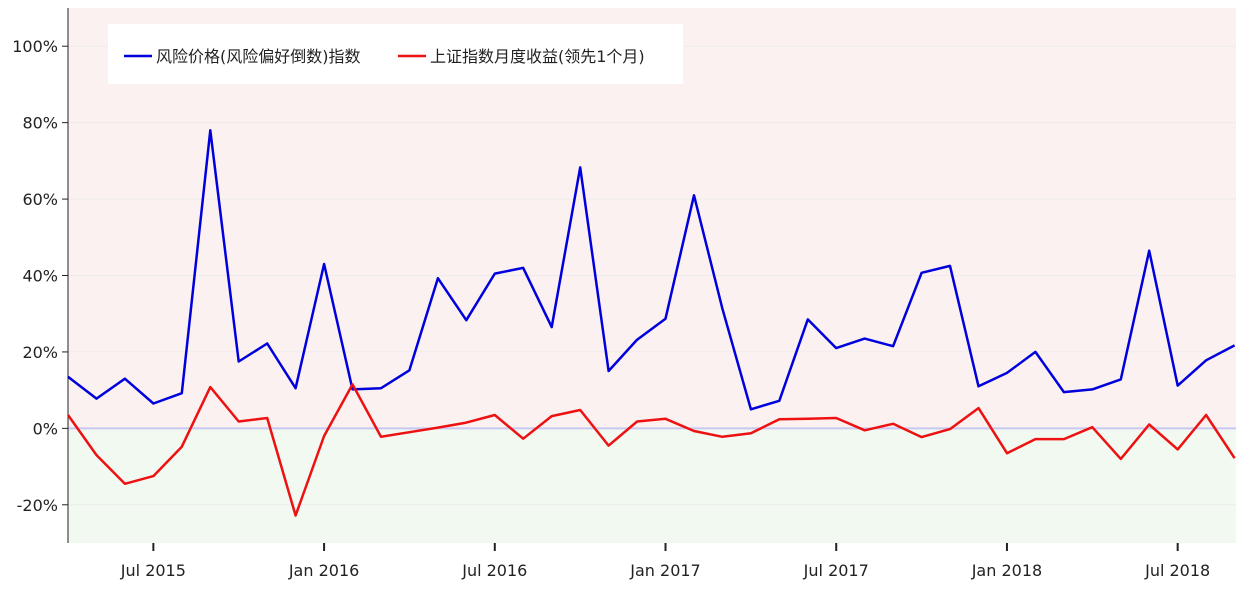 This screenshot has height=591, width=1242. Describe the element at coordinates (537, 56) in the screenshot. I see `legend-label-sse-return: 上证指数月度收益(领先1个月)` at that location.